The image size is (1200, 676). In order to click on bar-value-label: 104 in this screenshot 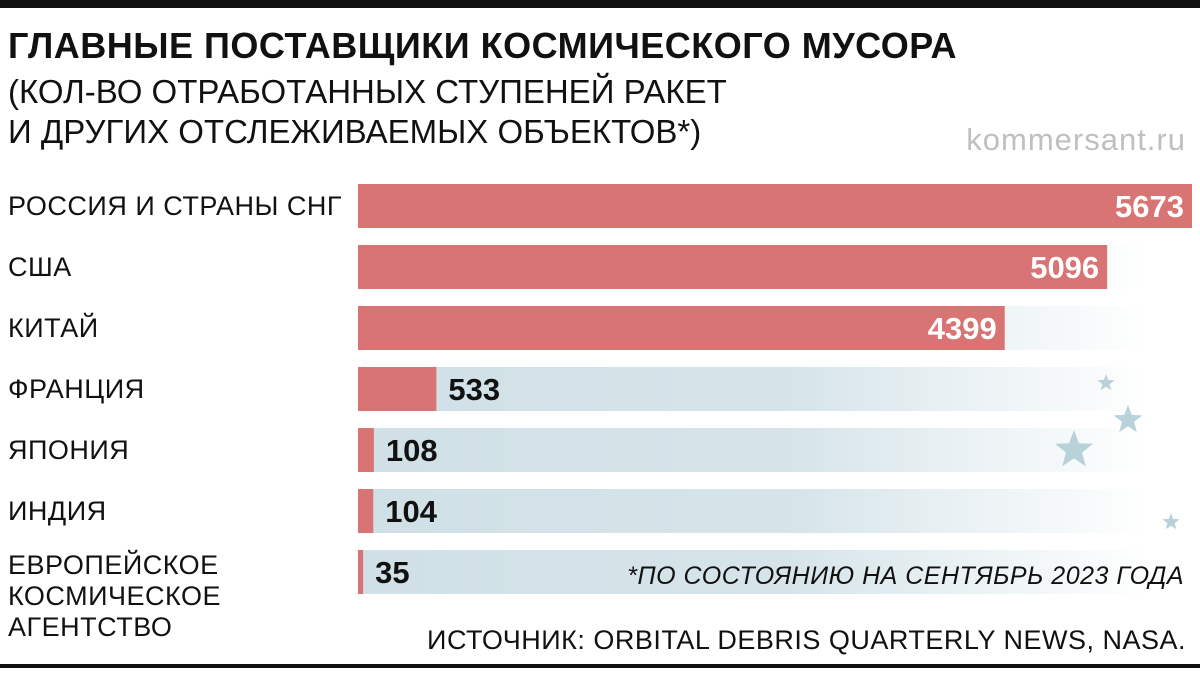, I will do `click(411, 511)`.